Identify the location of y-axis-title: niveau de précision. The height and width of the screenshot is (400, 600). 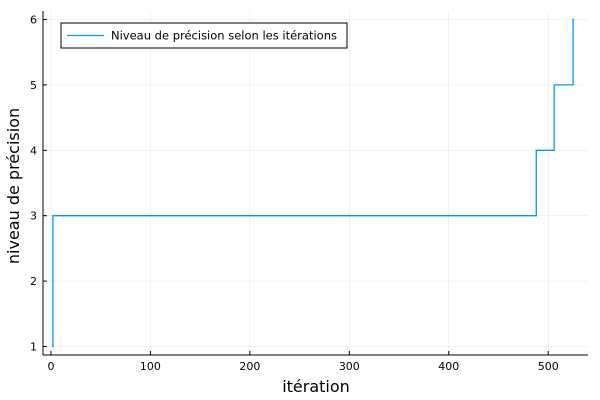
(13, 186).